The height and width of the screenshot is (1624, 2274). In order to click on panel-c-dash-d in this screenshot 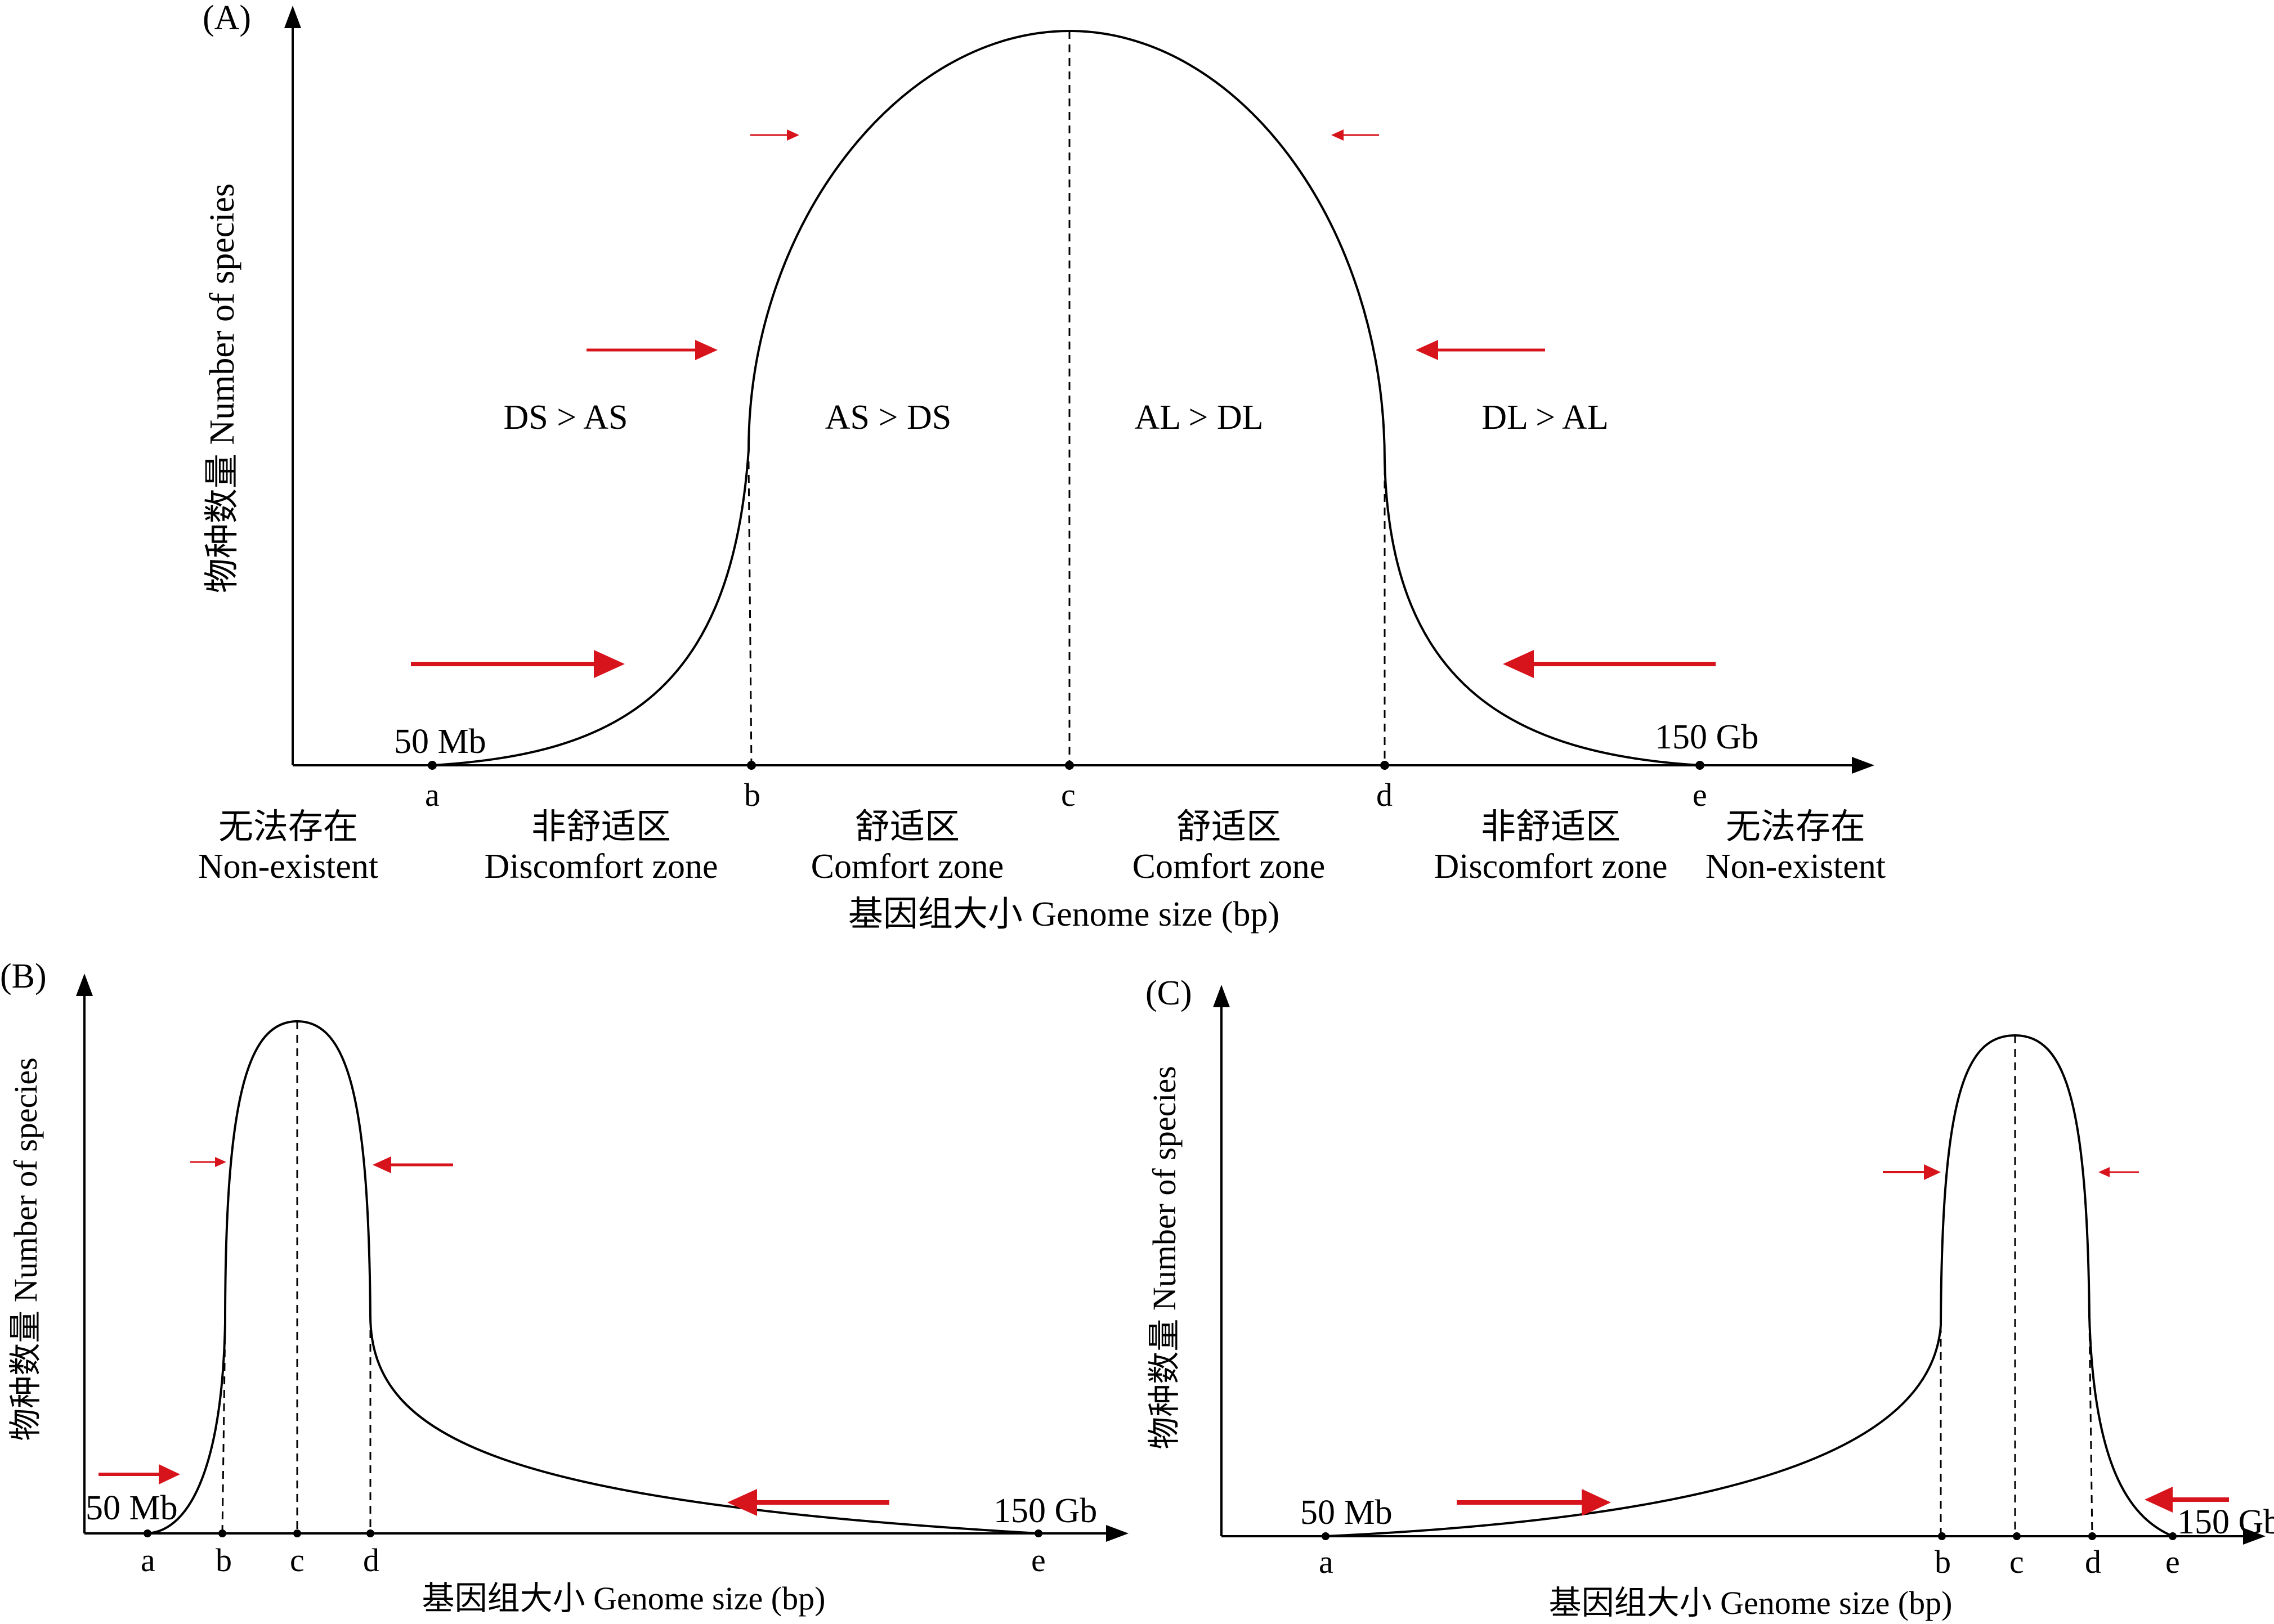, I will do `click(2090, 1428)`.